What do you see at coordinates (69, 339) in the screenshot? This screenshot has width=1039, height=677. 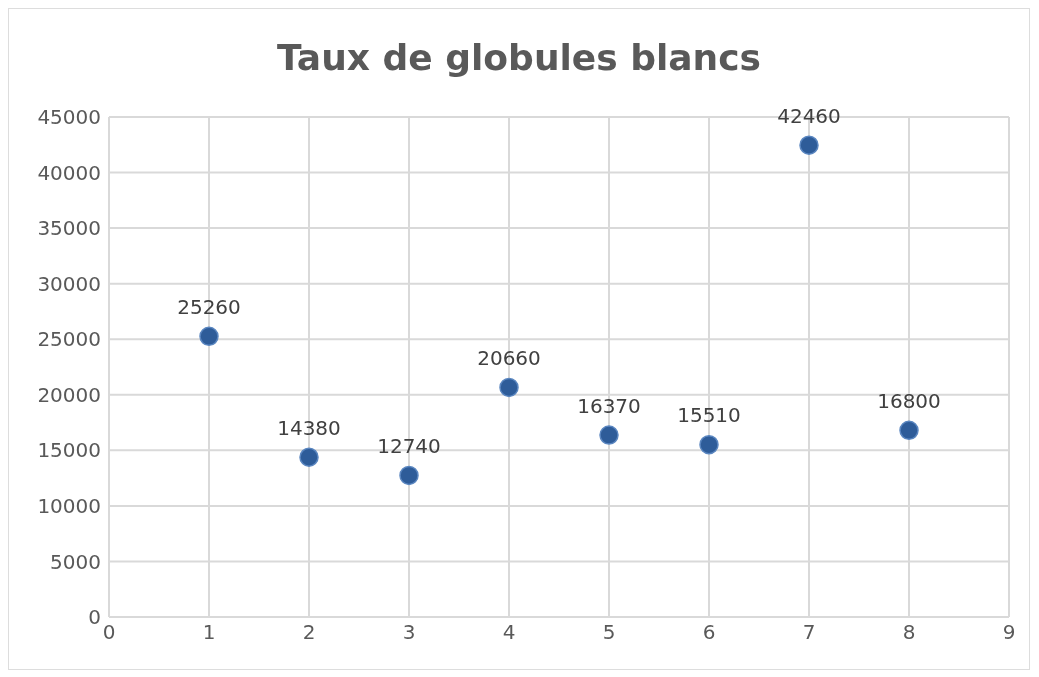 I see `y-tick-label: 25000` at bounding box center [69, 339].